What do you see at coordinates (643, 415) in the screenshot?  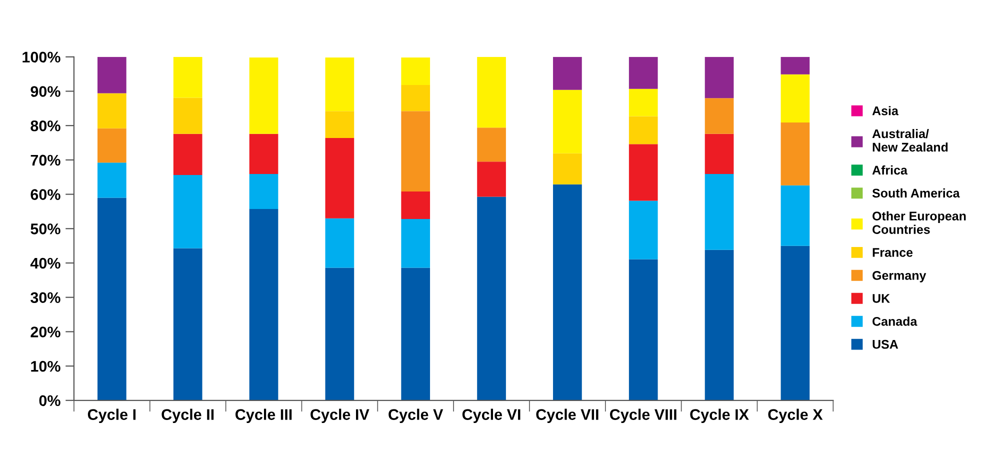 I see `x-tick-label: Cycle VIII` at bounding box center [643, 415].